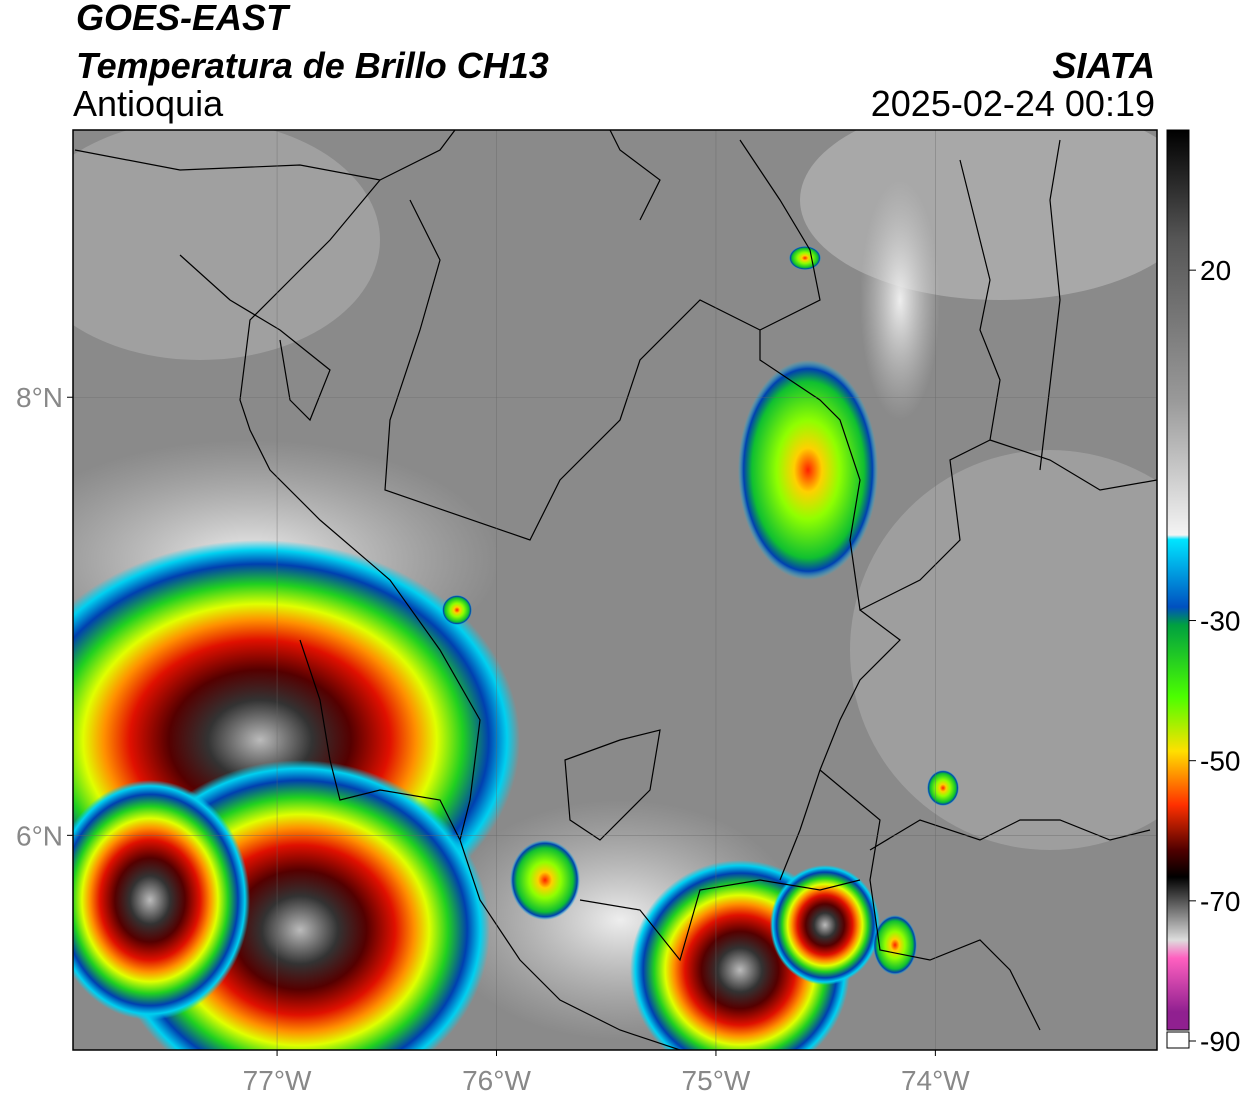 This screenshot has height=1099, width=1252. Describe the element at coordinates (39, 397) in the screenshot. I see `y-tick-label: 8°N` at that location.